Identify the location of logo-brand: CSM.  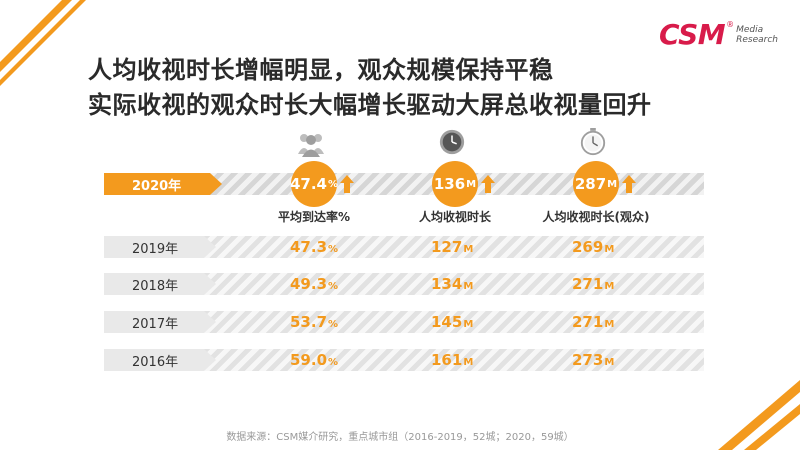
(692, 34).